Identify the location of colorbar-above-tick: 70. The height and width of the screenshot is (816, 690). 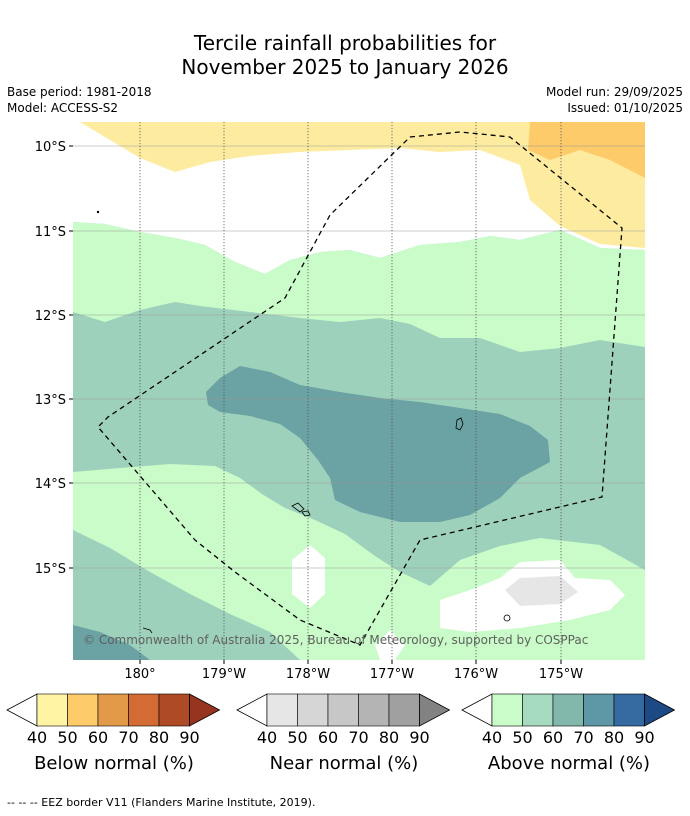
(583, 737).